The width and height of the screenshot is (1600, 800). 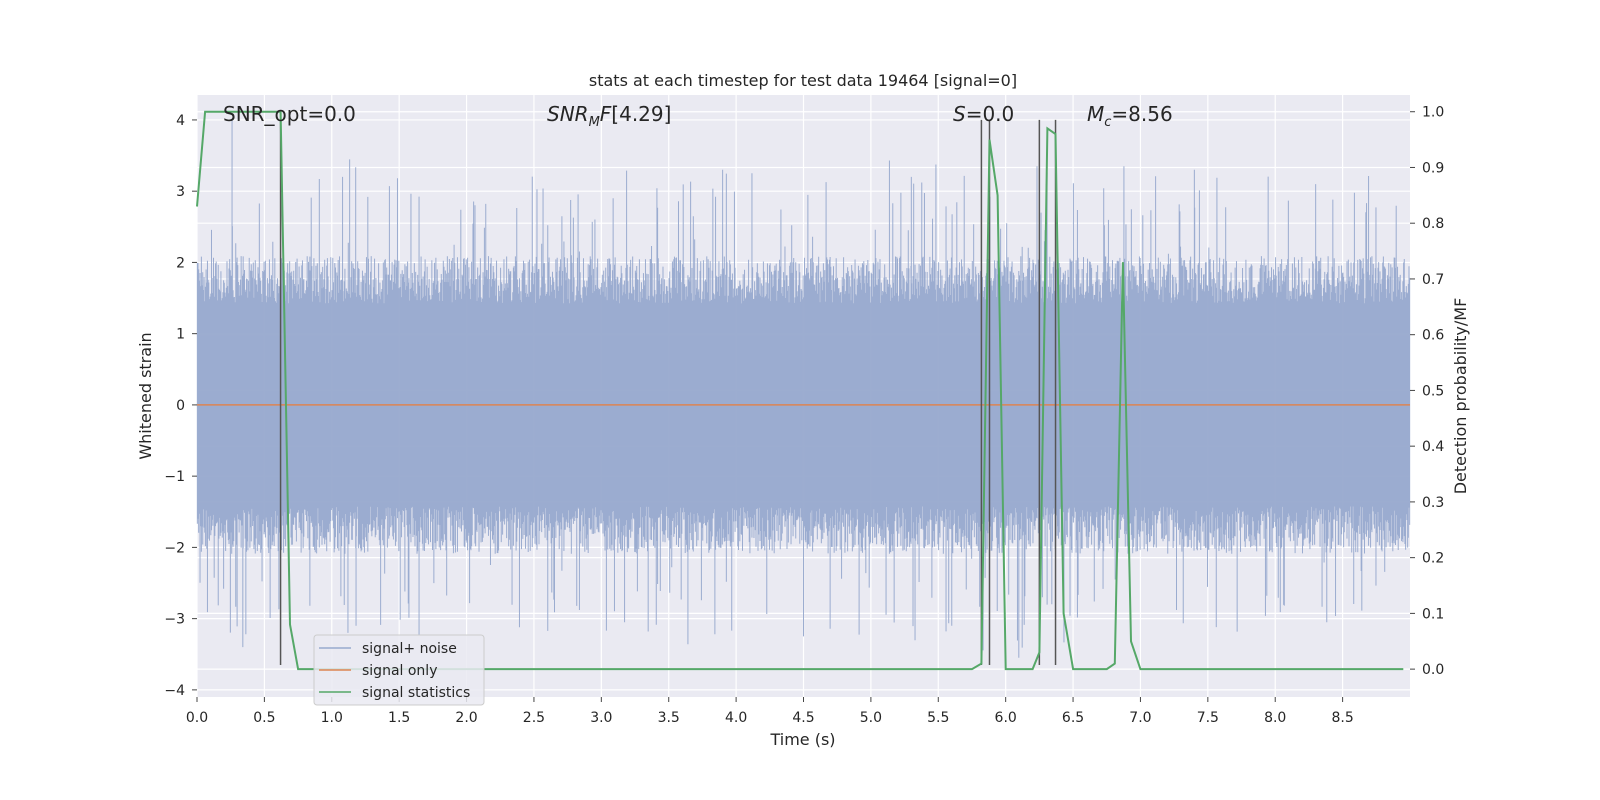 I want to click on legend-label-signal-only: signal only, so click(x=399, y=671).